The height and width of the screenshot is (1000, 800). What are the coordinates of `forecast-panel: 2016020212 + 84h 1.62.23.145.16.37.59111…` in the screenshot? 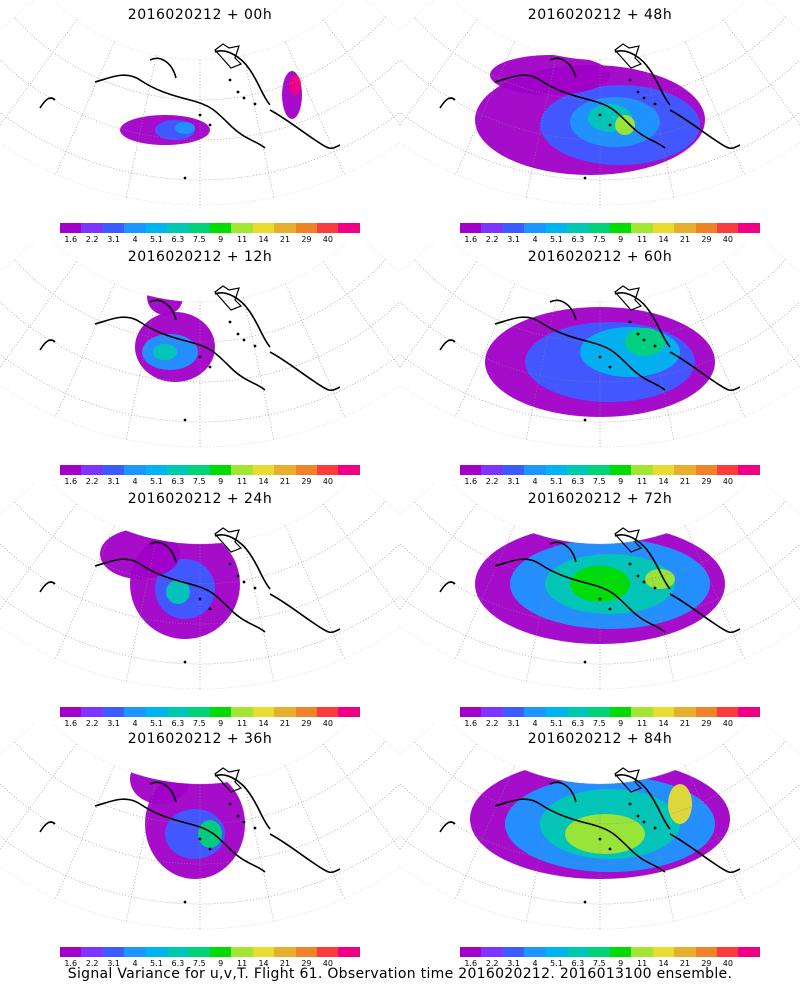 It's located at (600, 844).